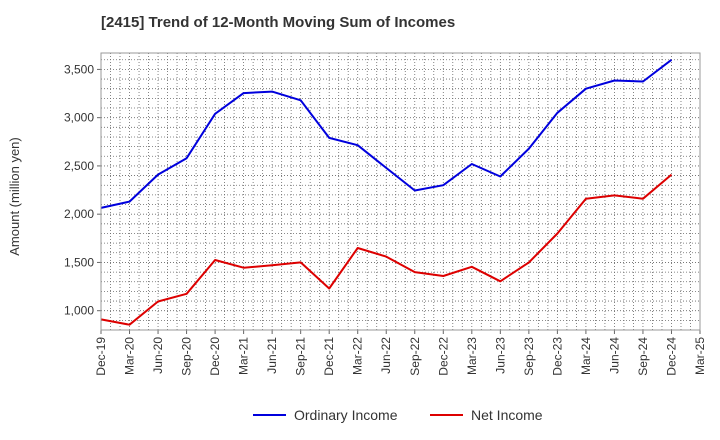 This screenshot has height=440, width=720. What do you see at coordinates (346, 415) in the screenshot?
I see `legend-label: Ordinary Income` at bounding box center [346, 415].